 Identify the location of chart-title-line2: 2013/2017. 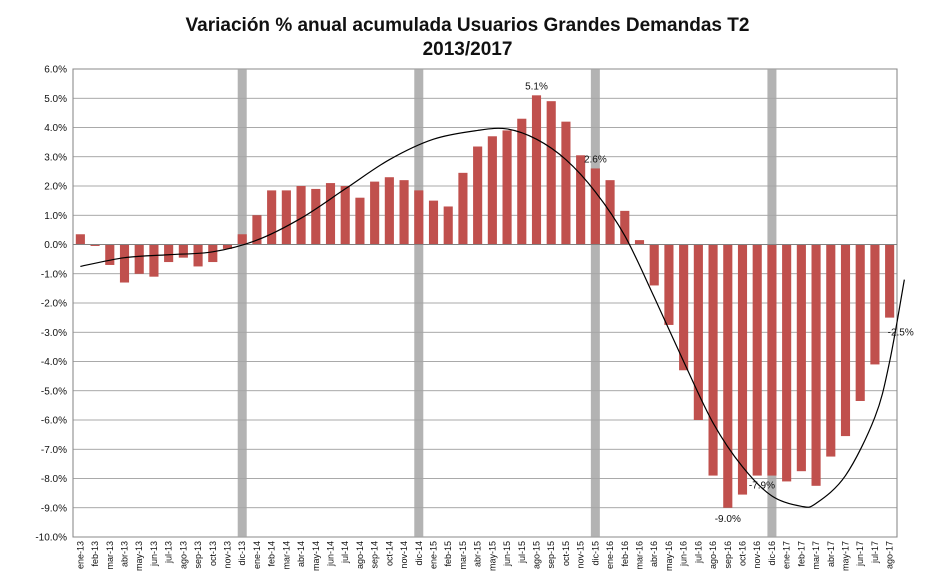
(467, 49).